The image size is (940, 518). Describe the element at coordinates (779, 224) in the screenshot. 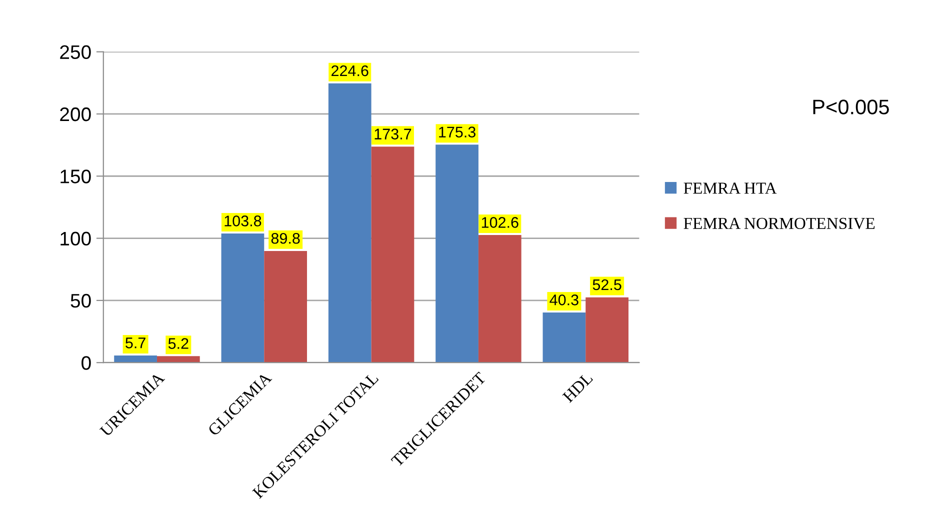

I see `legend-label: FEMRA NORMOTENSIVE` at that location.